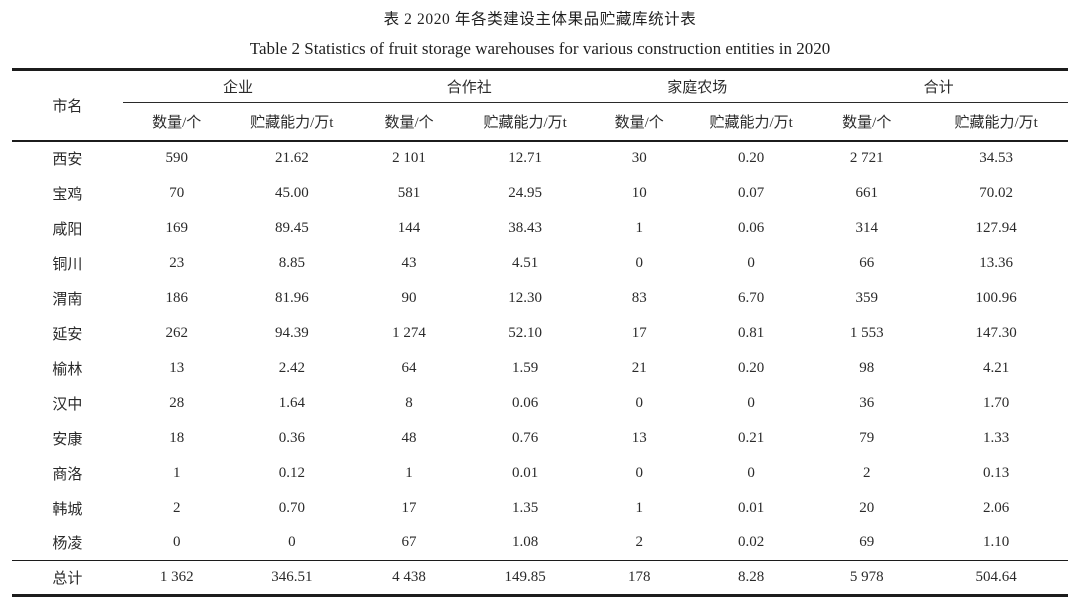 The image size is (1080, 616). I want to click on value-cell: 1.10, so click(996, 542).